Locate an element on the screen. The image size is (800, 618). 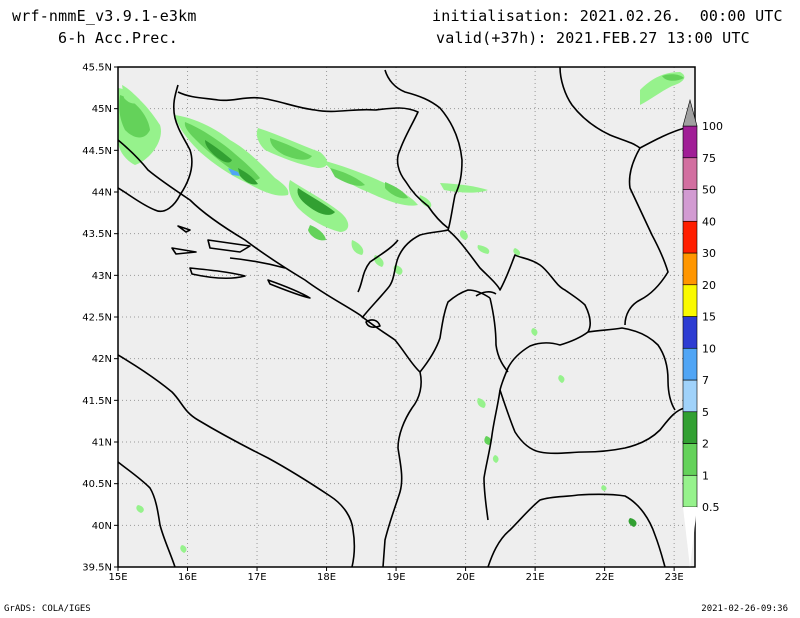
model-title: wrf-nmmE_v3.9.1-e3km is located at coordinates (104, 16).